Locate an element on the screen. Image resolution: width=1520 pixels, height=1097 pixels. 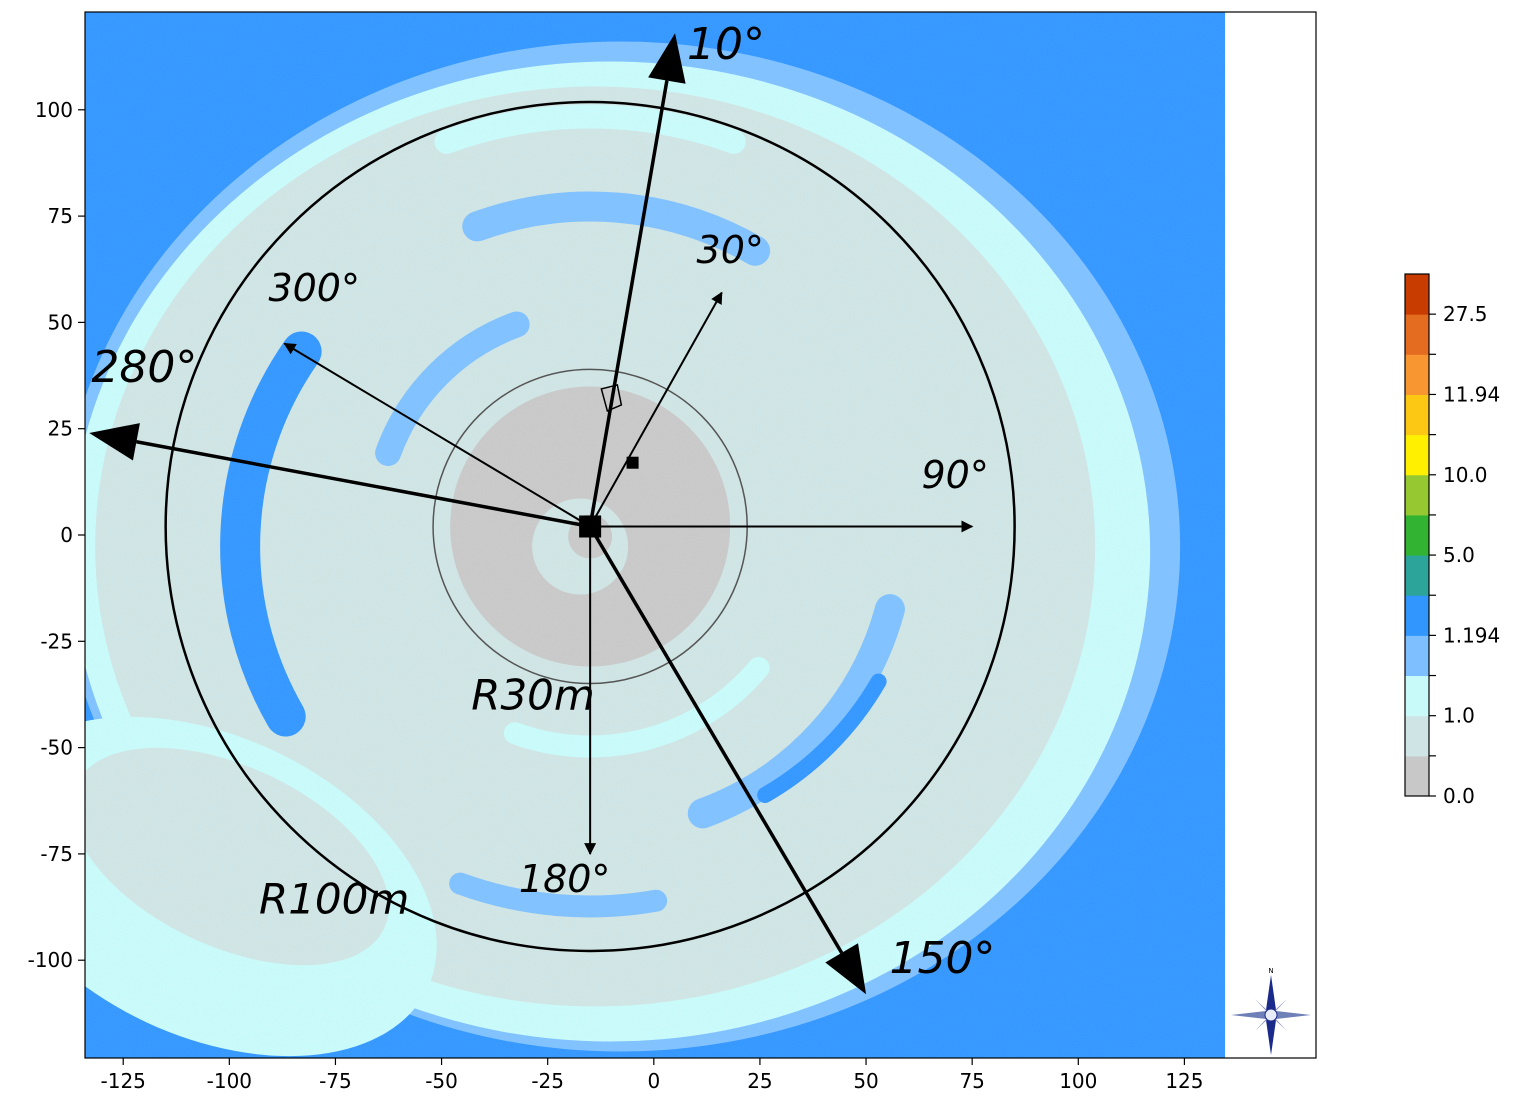
direction-label-180: 180° is located at coordinates (565, 879).